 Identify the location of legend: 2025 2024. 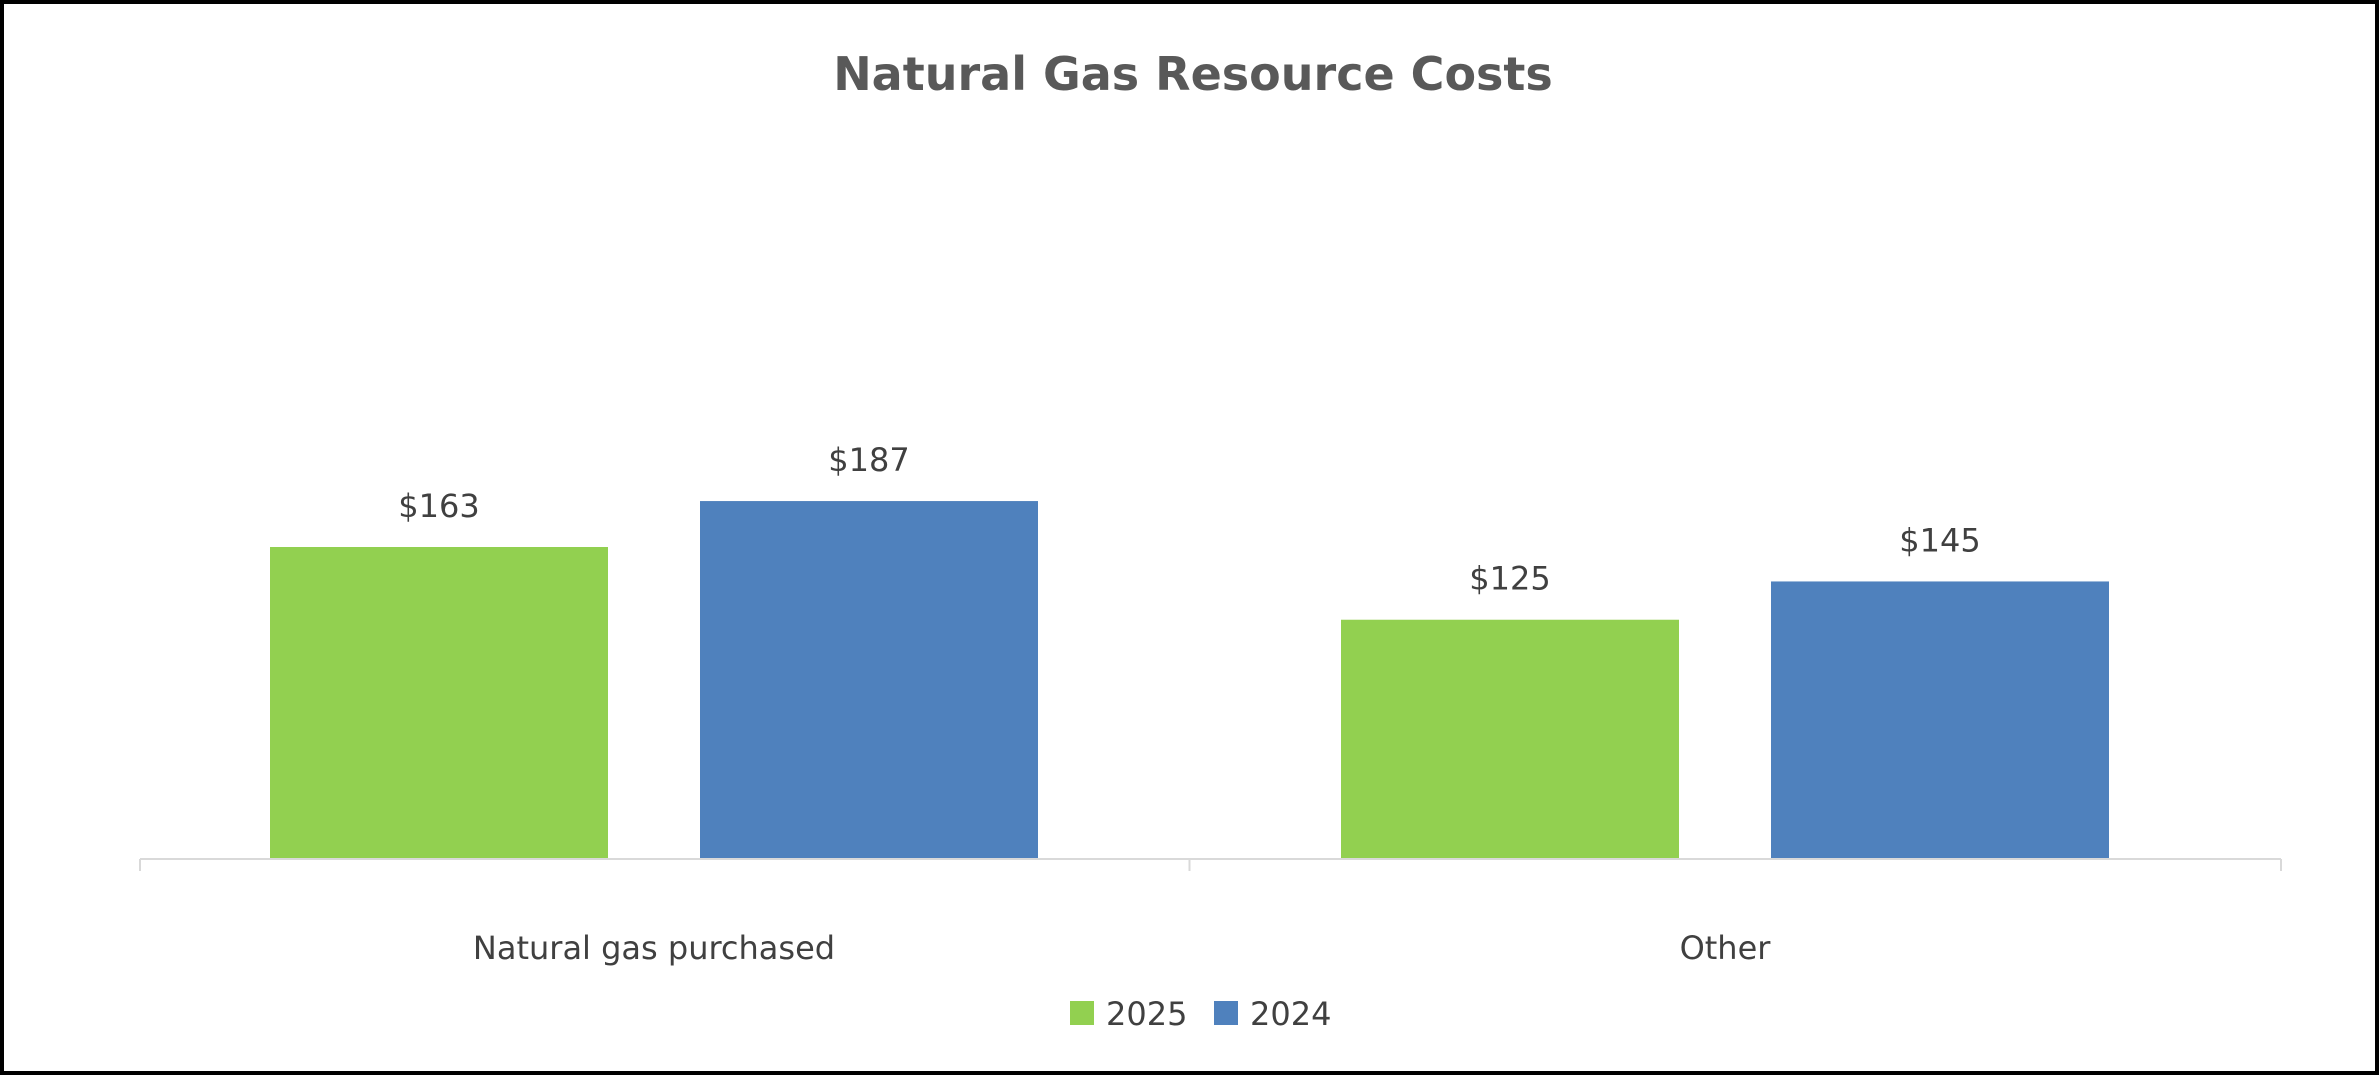
(1200, 1014).